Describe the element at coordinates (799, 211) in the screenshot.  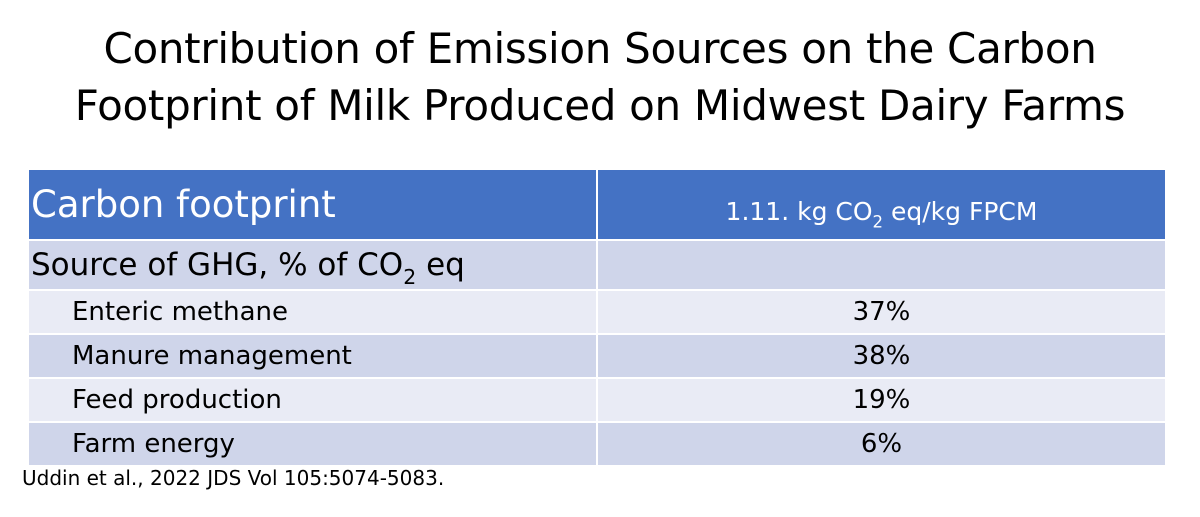
I see `header-value-text: 1.11. kg CO` at that location.